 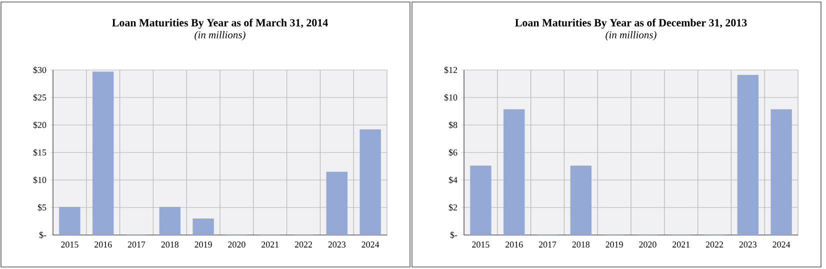 What do you see at coordinates (450, 70) in the screenshot?
I see `y-tick-label: $12` at bounding box center [450, 70].